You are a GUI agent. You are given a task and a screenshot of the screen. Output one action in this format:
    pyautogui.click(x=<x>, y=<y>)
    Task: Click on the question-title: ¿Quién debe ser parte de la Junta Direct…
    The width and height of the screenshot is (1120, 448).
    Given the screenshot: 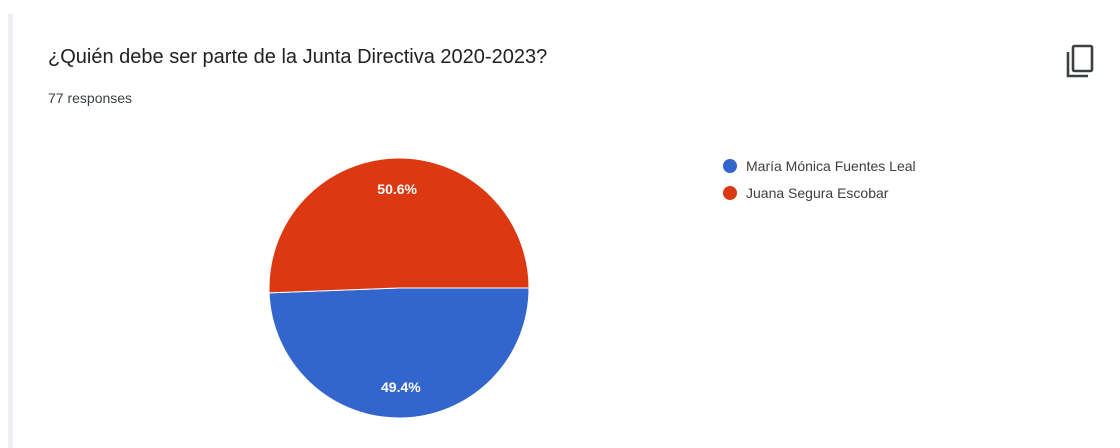 What is the action you would take?
    pyautogui.click(x=298, y=57)
    